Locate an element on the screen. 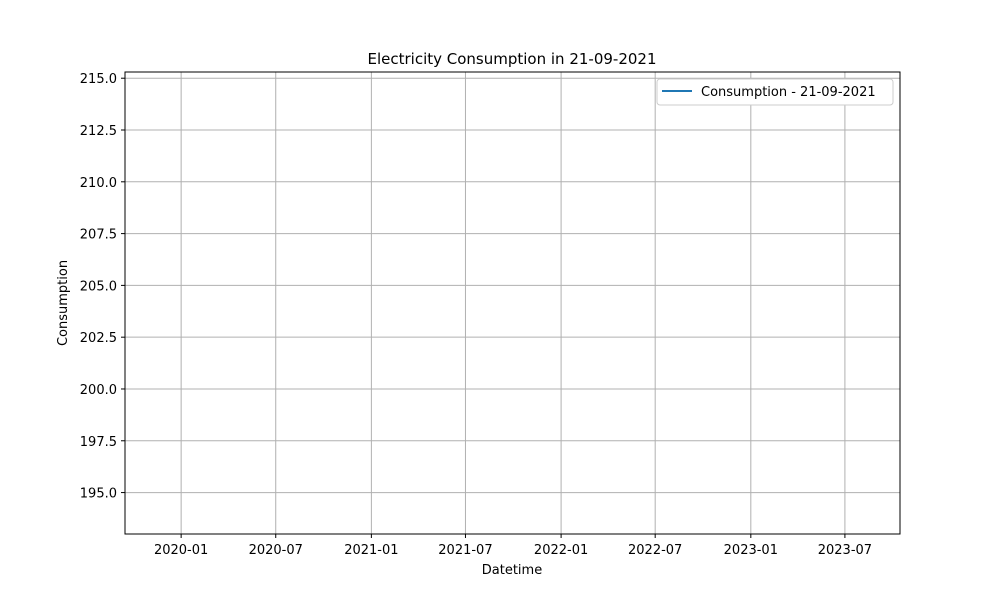  x-tick-label: 2022-07 is located at coordinates (655, 550).